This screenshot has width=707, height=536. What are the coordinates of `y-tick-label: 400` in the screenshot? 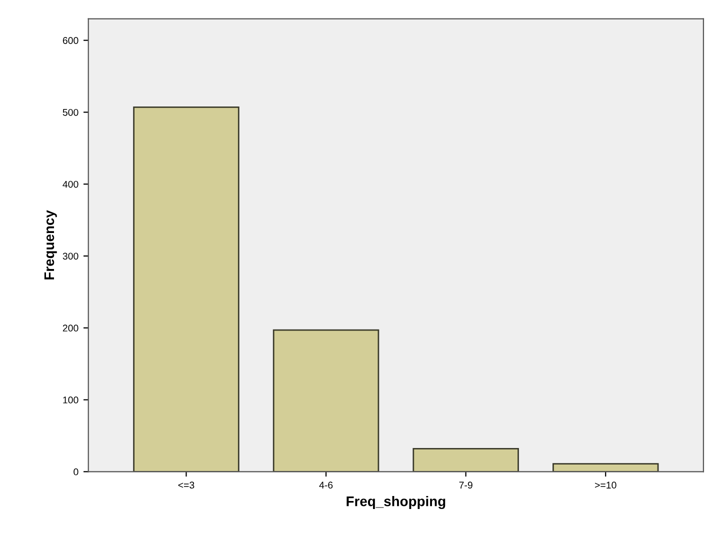 It's located at (70, 184).